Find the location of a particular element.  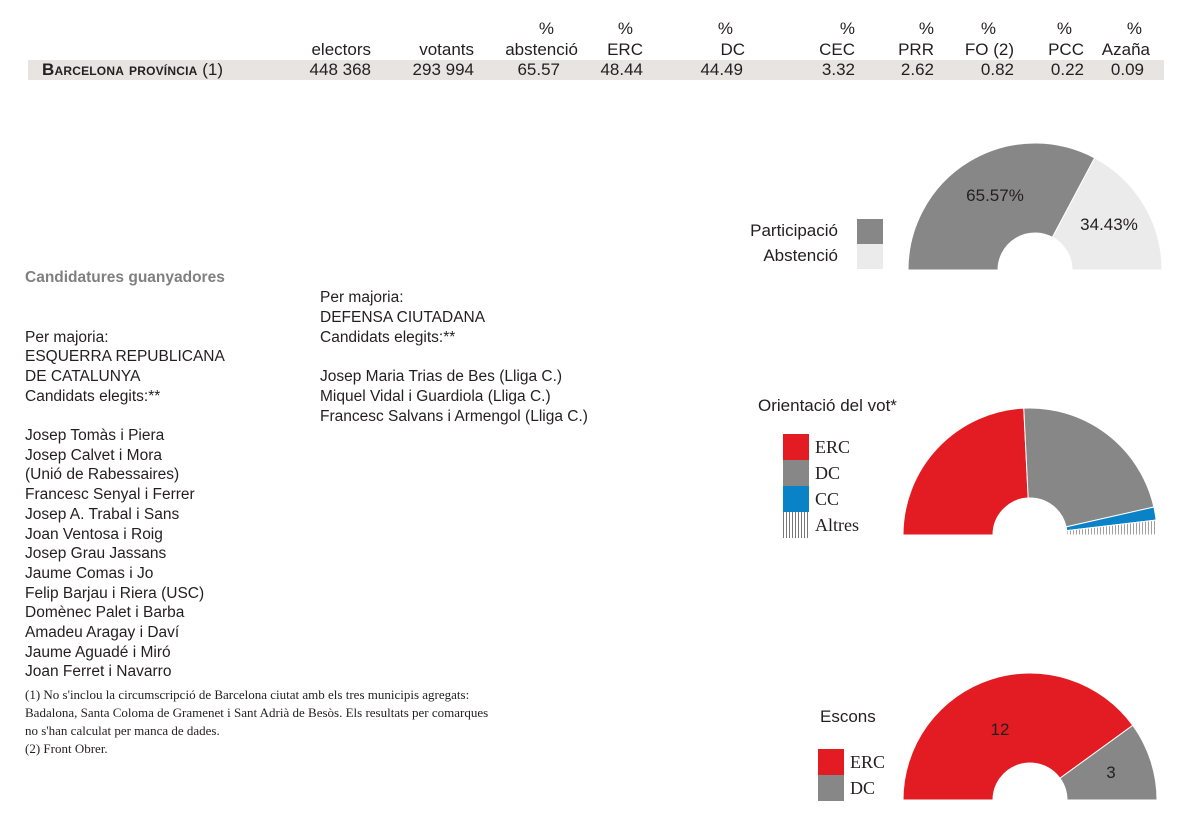

chart-orientacio is located at coordinates (1030, 471).